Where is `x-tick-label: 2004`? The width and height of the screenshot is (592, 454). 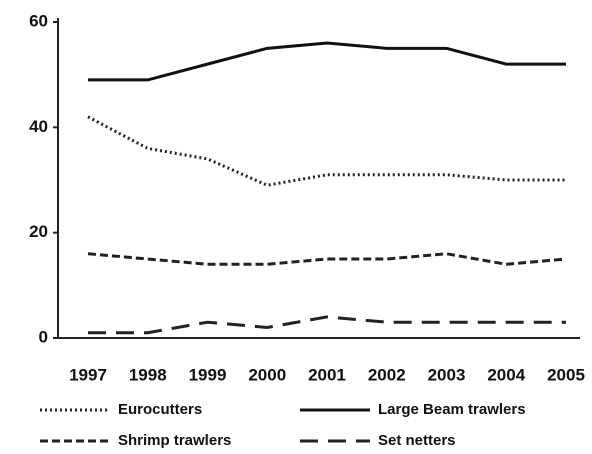
x-tick-label: 2004 is located at coordinates (506, 374).